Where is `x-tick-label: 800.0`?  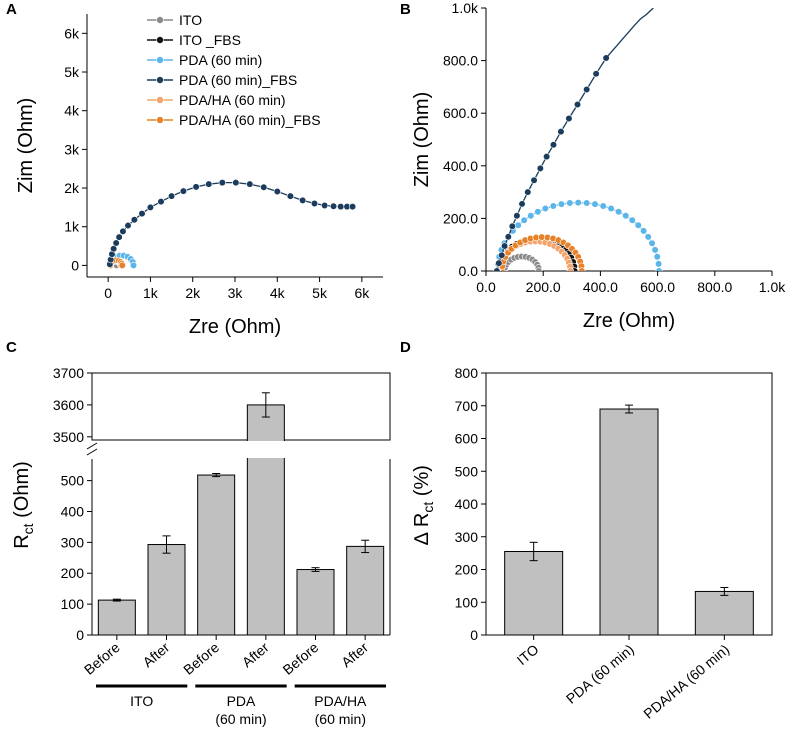
x-tick-label: 800.0 is located at coordinates (714, 287).